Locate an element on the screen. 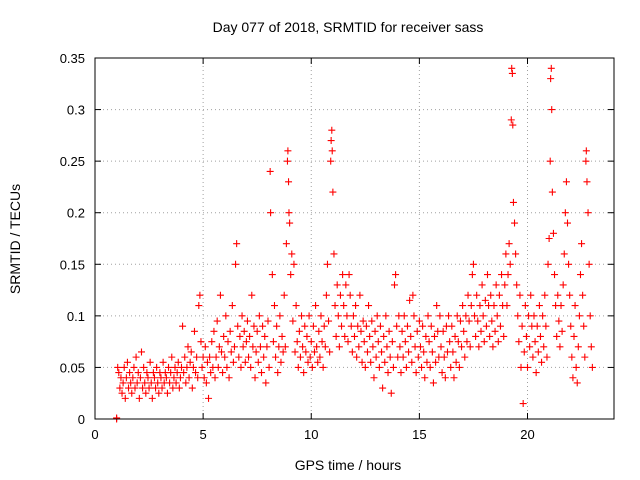 This screenshot has width=640, height=480. y-tick-label: 0 is located at coordinates (81, 419).